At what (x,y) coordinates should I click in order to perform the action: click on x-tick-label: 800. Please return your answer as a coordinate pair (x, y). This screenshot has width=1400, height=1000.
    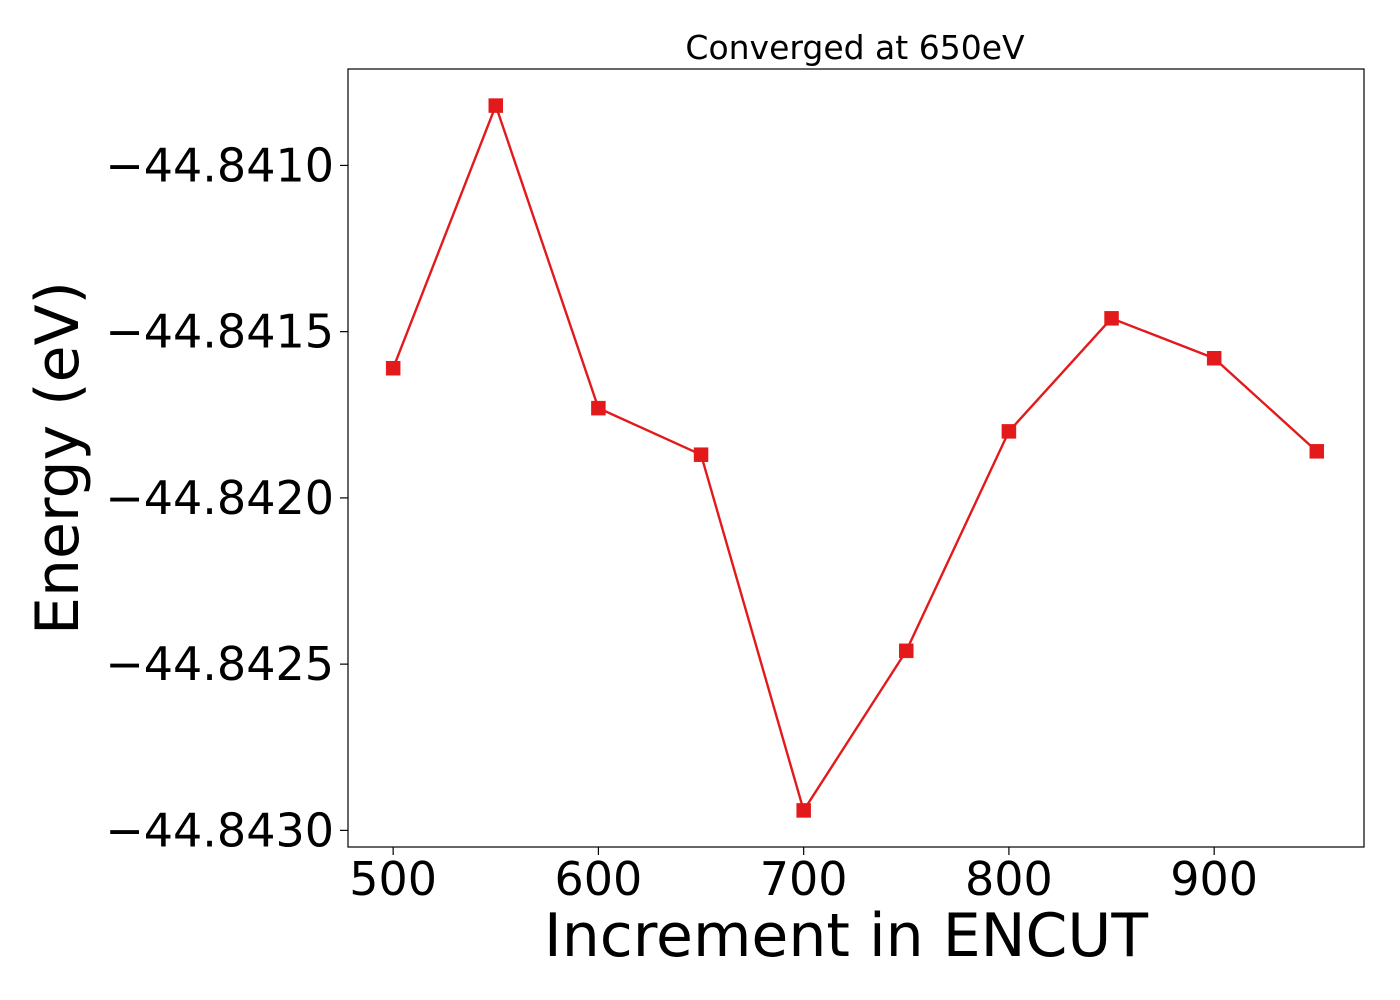
    Looking at the image, I should click on (1009, 879).